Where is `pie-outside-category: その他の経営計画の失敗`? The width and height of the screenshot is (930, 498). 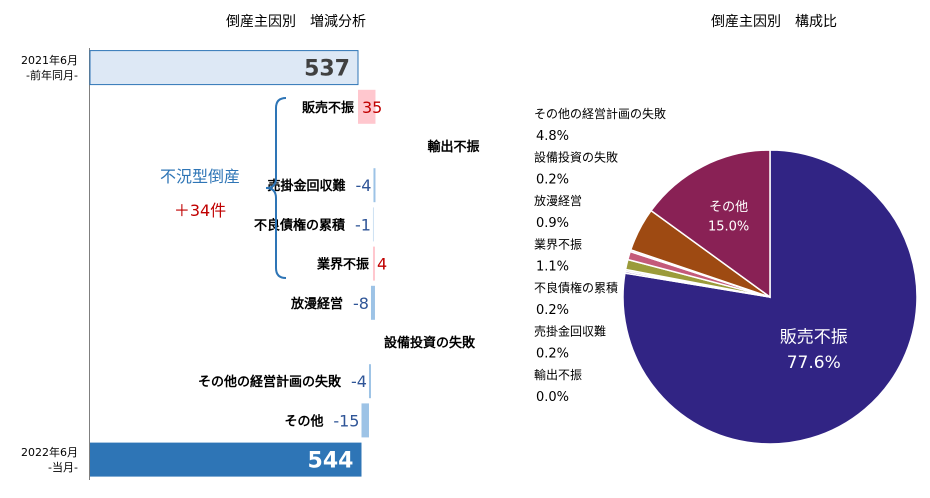 pie-outside-category: その他の経営計画の失敗 is located at coordinates (600, 113).